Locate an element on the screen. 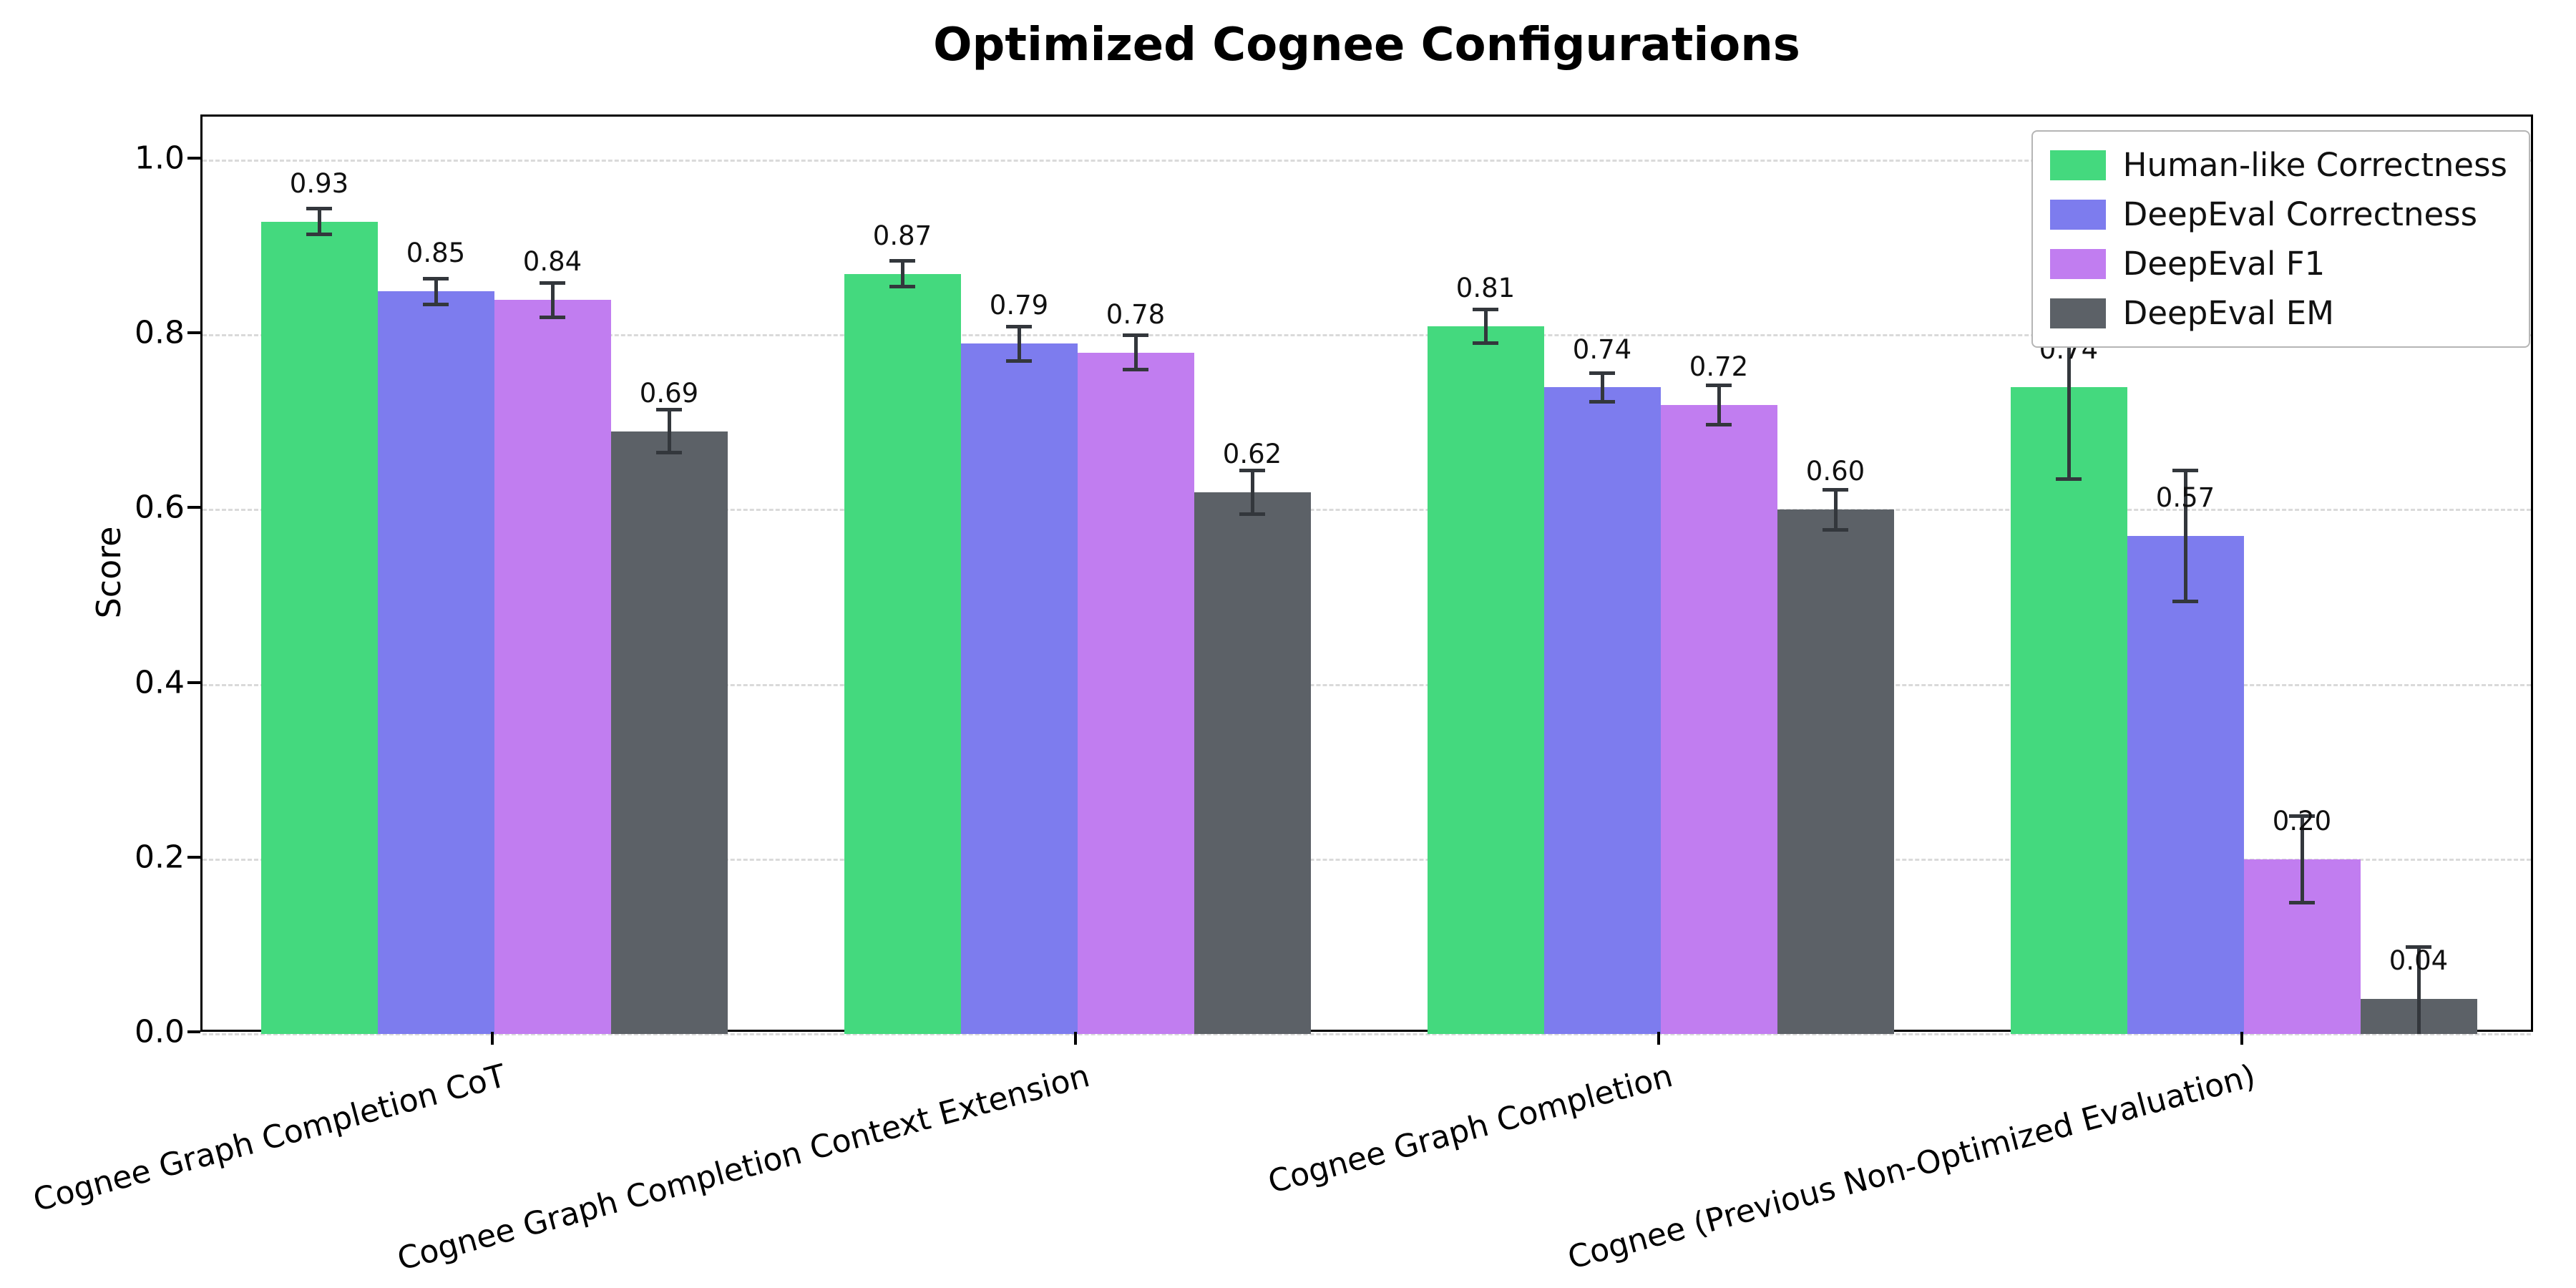 The image size is (2576, 1288). legend-item: DeepEval Correctness is located at coordinates (2278, 214).